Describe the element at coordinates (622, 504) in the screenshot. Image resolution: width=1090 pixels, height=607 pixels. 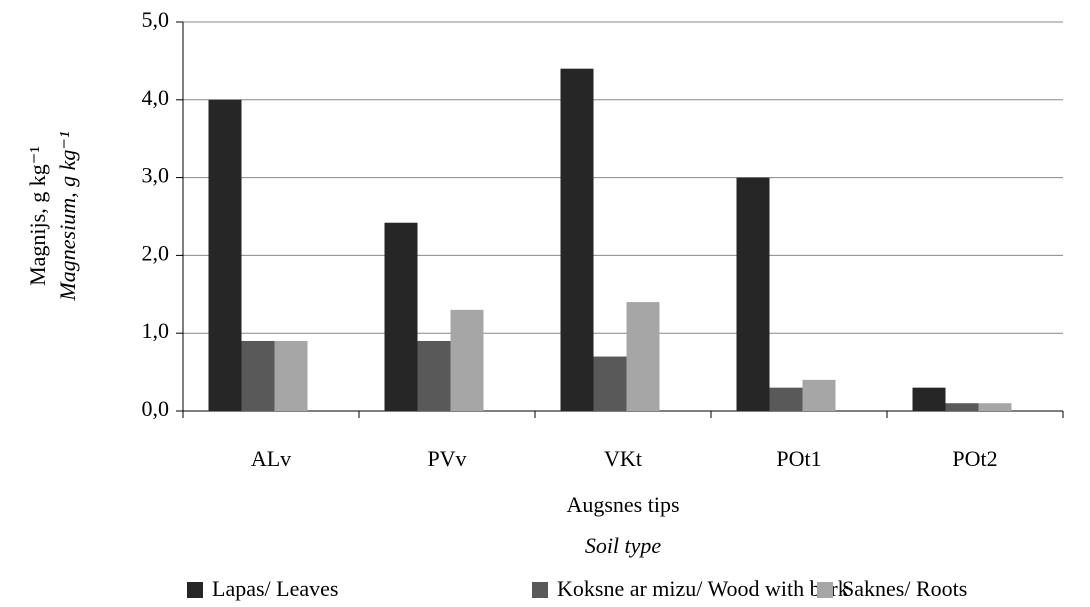
I see `x-axis-label: Augsnes tips` at that location.